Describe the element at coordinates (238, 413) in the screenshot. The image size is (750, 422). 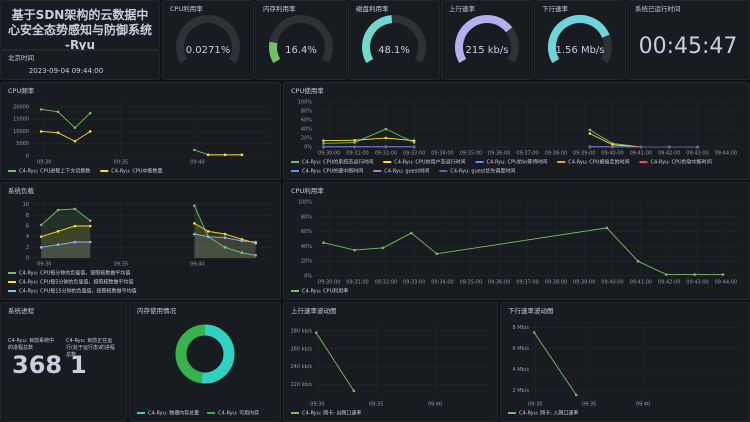
I see `legend-label: C4-Ryu: 可用内存` at that location.